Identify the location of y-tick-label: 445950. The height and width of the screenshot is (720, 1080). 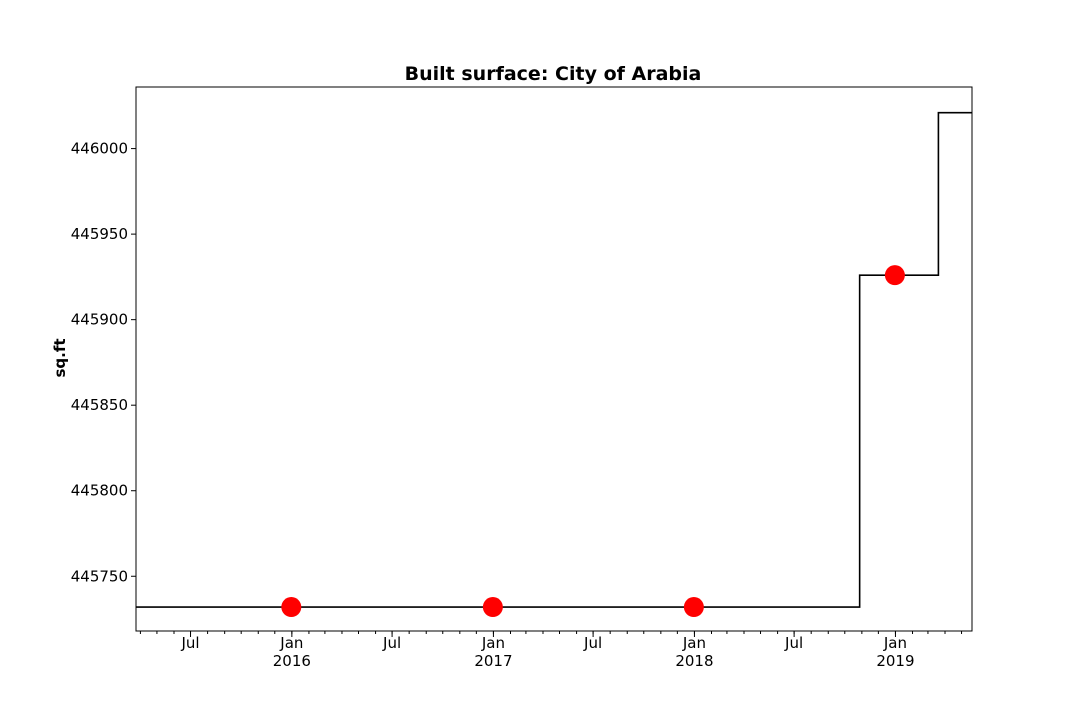
(99, 234).